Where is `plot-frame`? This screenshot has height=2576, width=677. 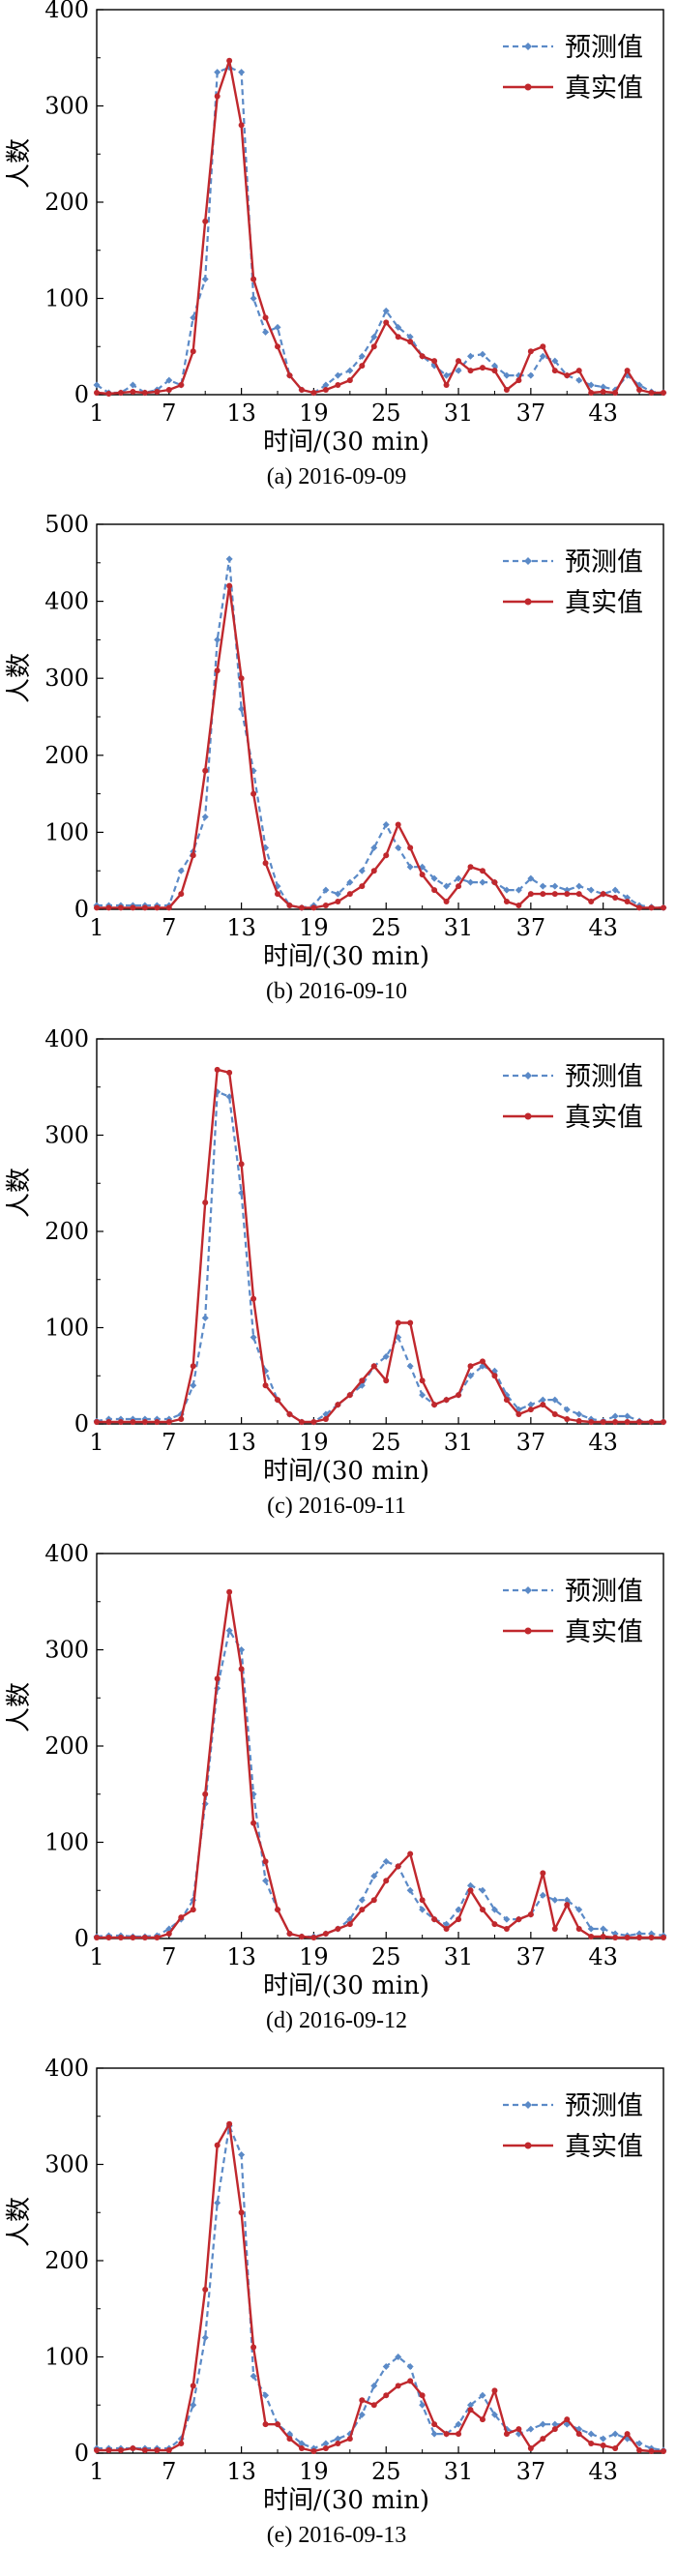
plot-frame is located at coordinates (380, 1746).